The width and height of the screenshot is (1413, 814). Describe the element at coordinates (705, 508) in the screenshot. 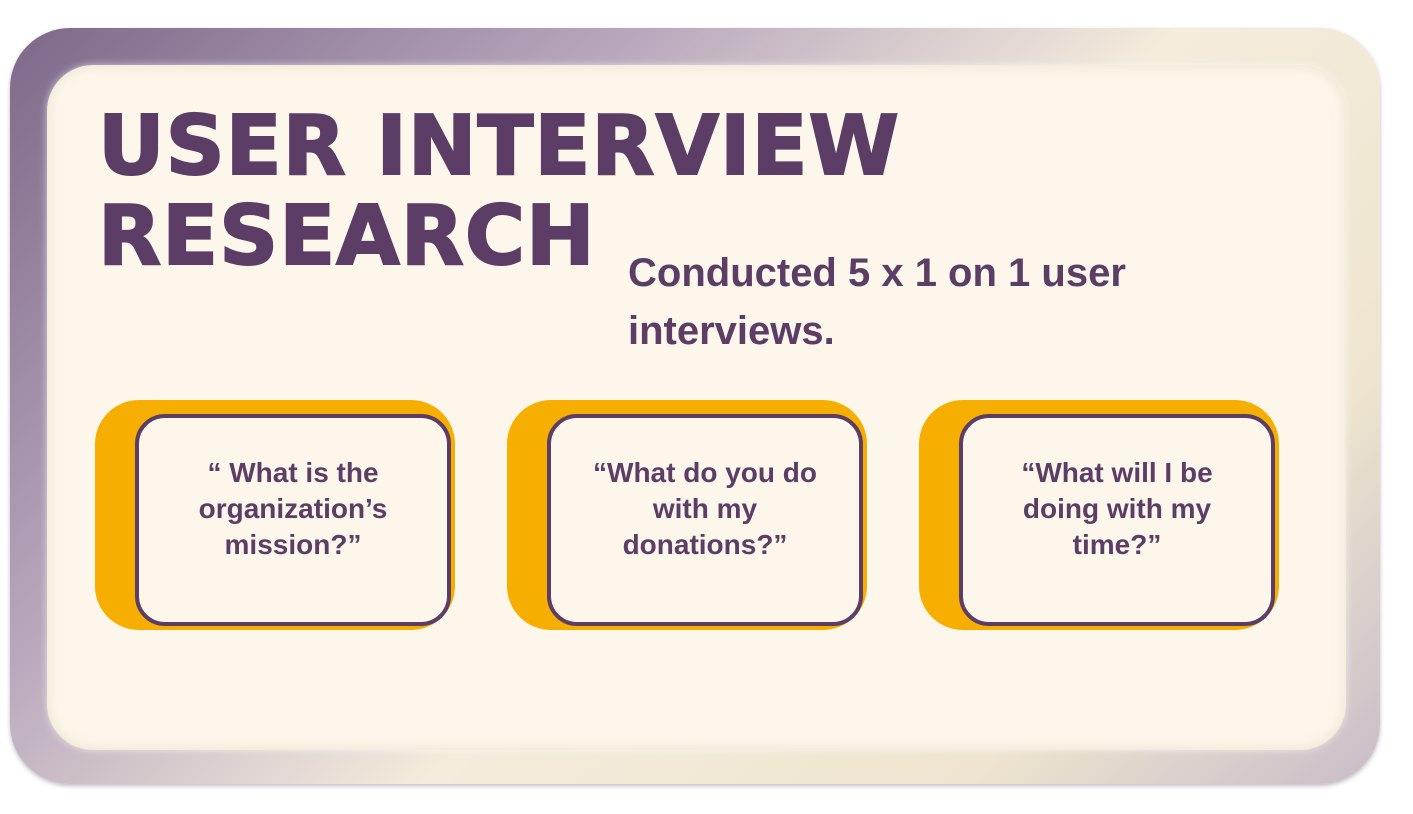

I see `question-card-2-text: “What do you do with my donations?”` at that location.